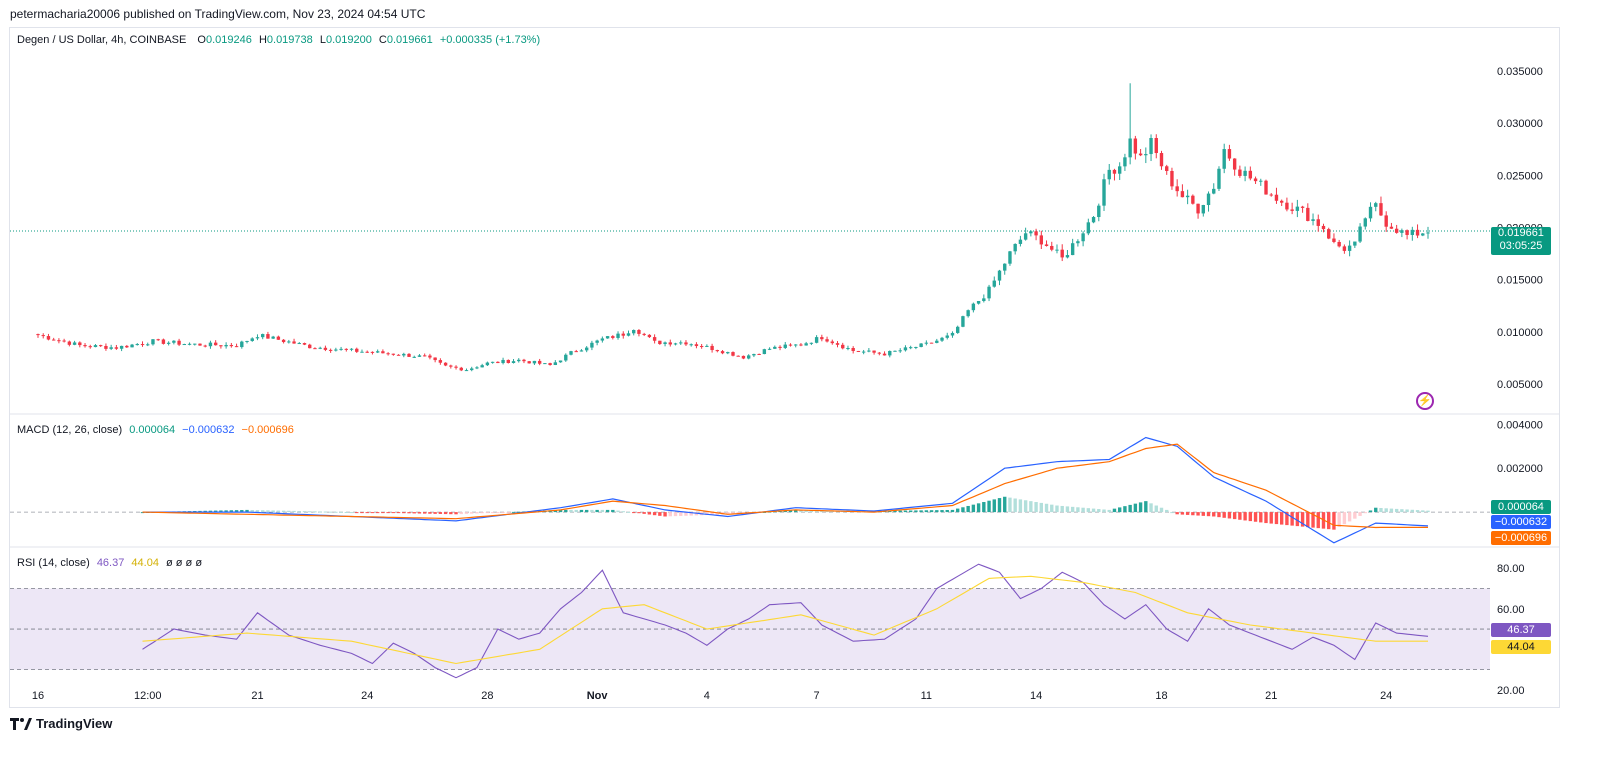 The height and width of the screenshot is (757, 1600). Describe the element at coordinates (1520, 333) in the screenshot. I see `price-tick-label: 0.010000` at that location.